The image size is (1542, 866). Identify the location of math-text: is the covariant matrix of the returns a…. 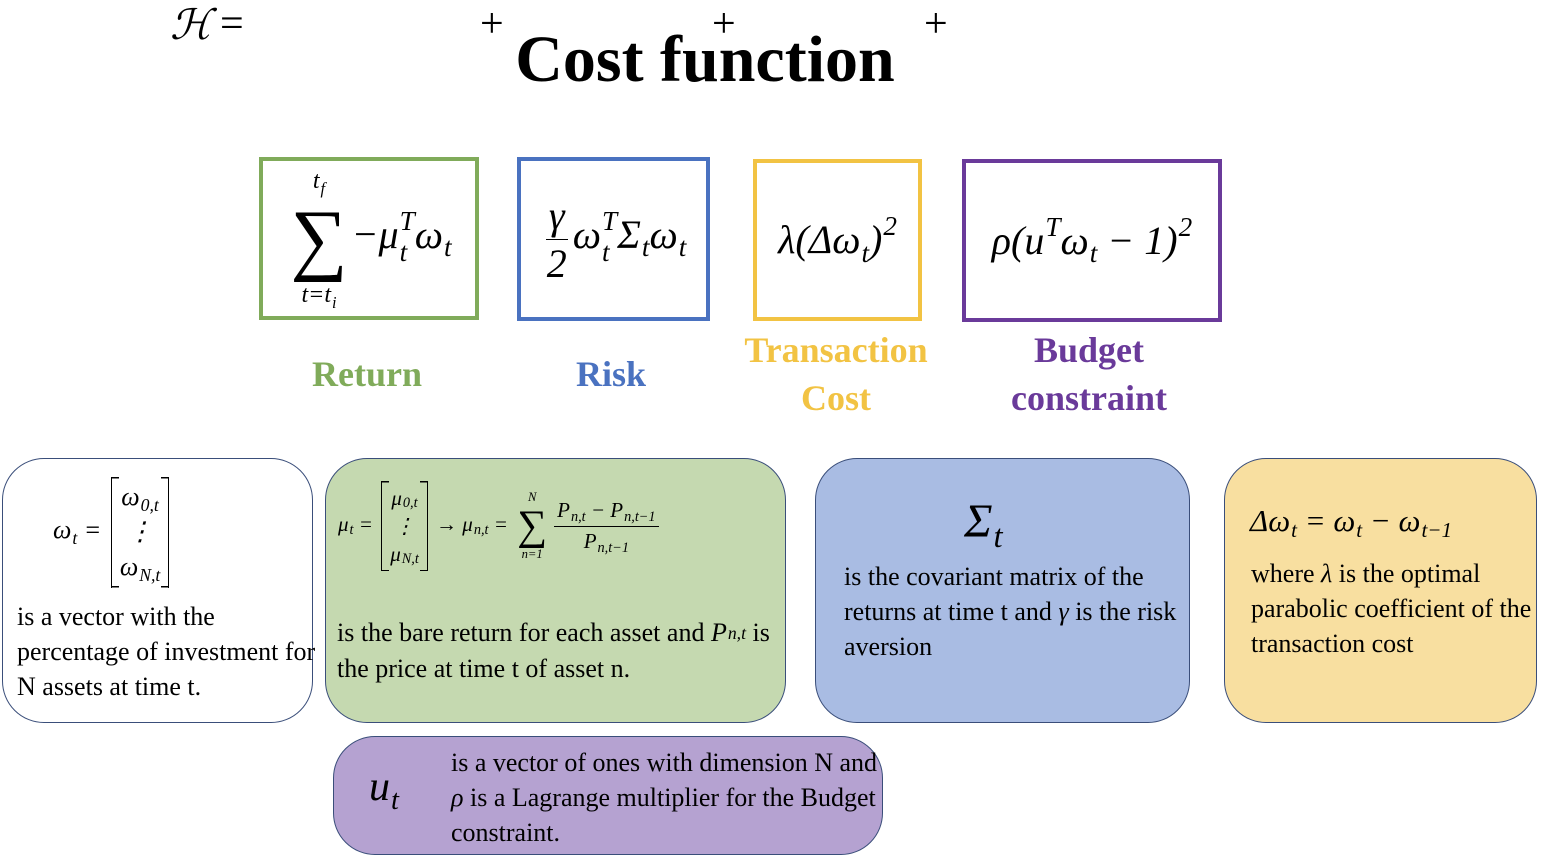
(994, 594).